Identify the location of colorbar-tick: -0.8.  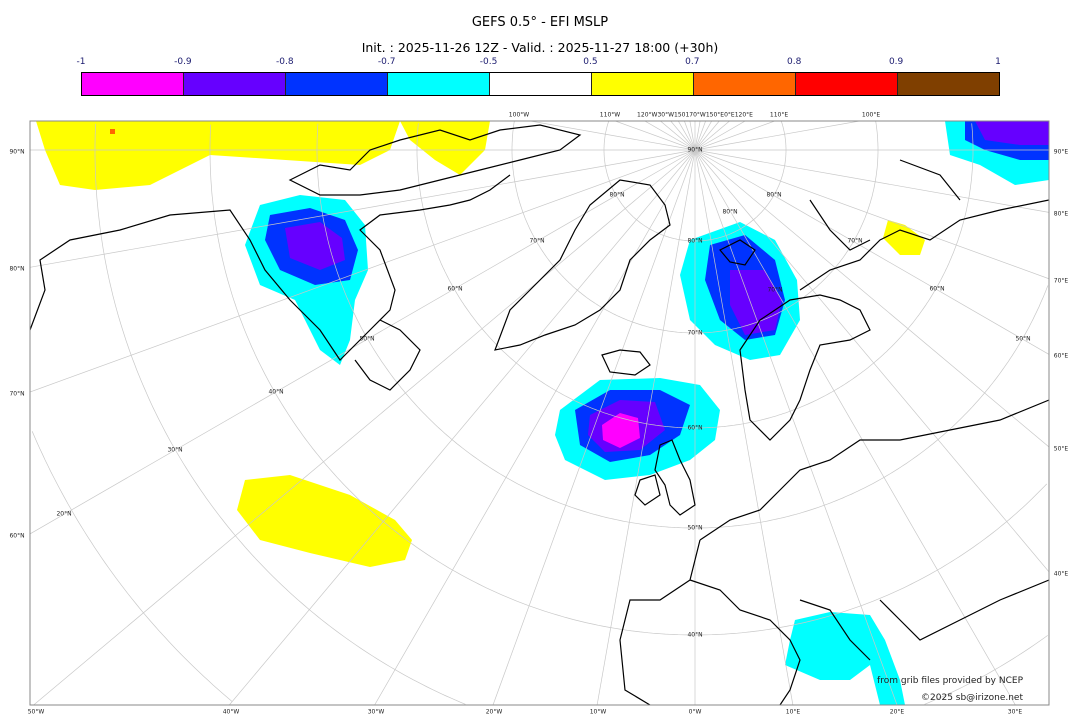
(284, 62).